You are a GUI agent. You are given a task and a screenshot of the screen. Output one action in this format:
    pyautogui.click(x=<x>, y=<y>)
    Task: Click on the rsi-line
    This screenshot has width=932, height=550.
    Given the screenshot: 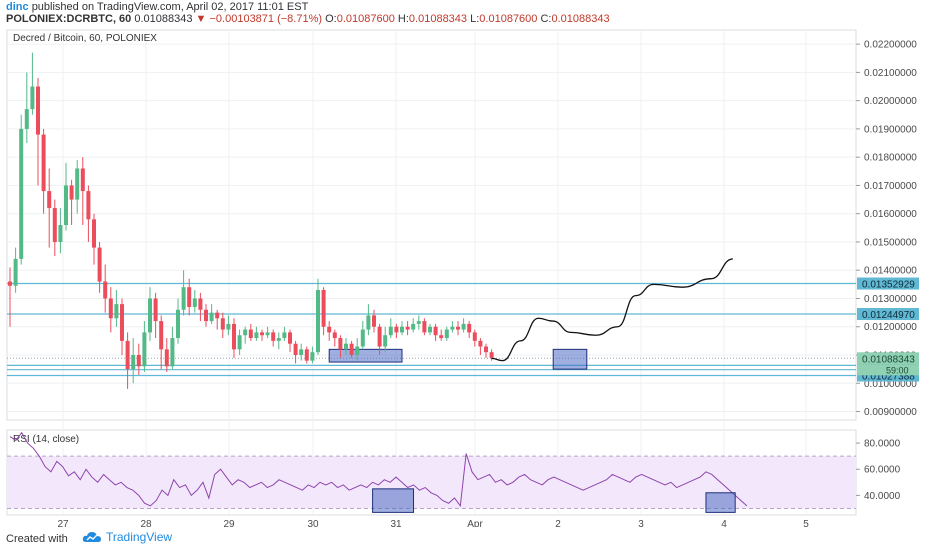 What is the action you would take?
    pyautogui.click(x=378, y=469)
    